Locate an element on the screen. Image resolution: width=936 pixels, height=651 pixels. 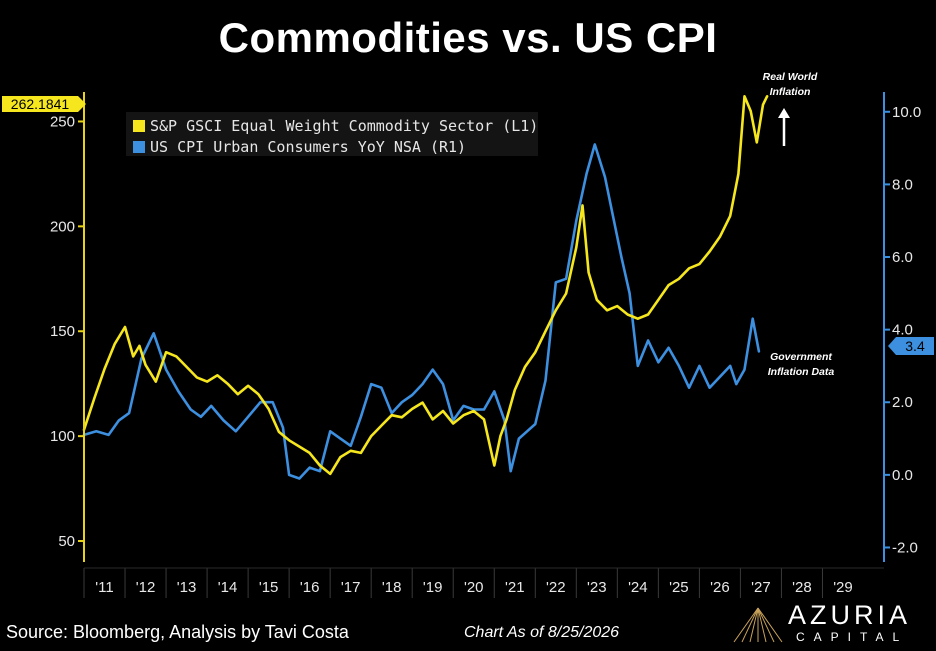
right-axis: -2.0 0.0 2.0 4.0 6.0 8.0 10.0 is located at coordinates (902, 327).